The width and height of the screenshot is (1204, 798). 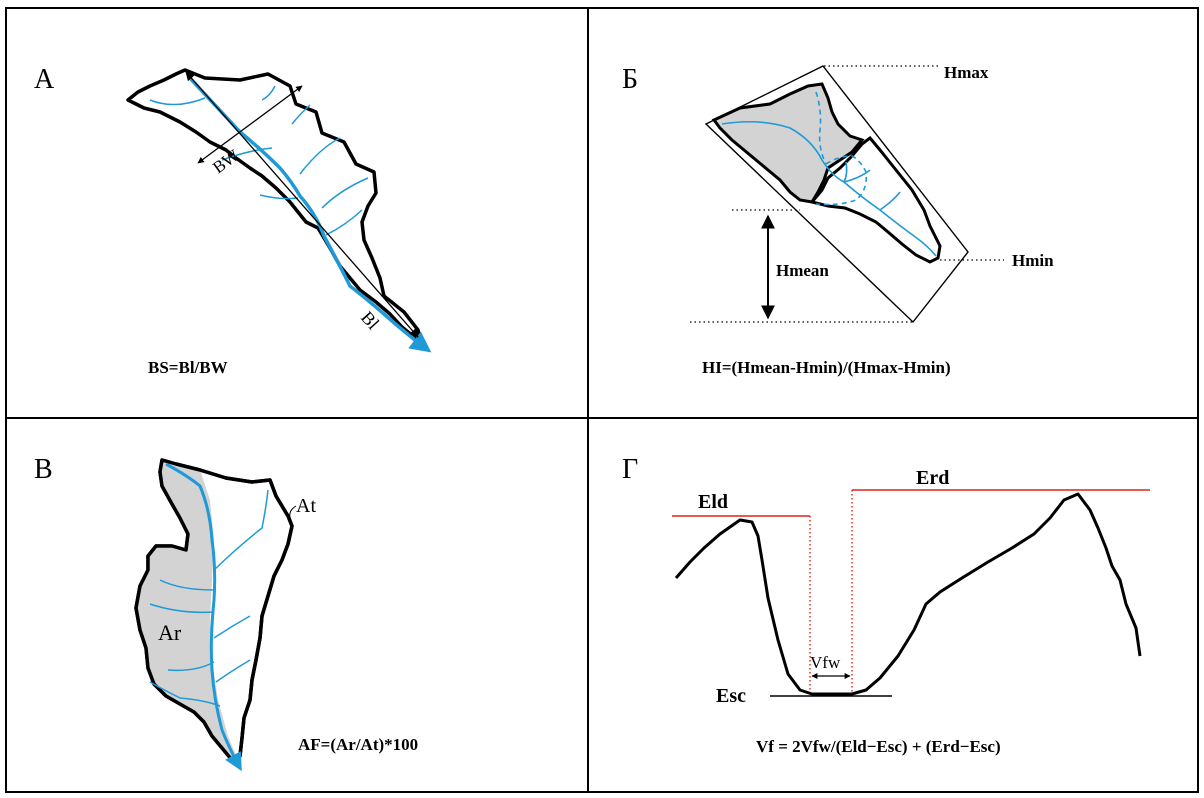 I want to click on ar-label: Ar, so click(x=170, y=632).